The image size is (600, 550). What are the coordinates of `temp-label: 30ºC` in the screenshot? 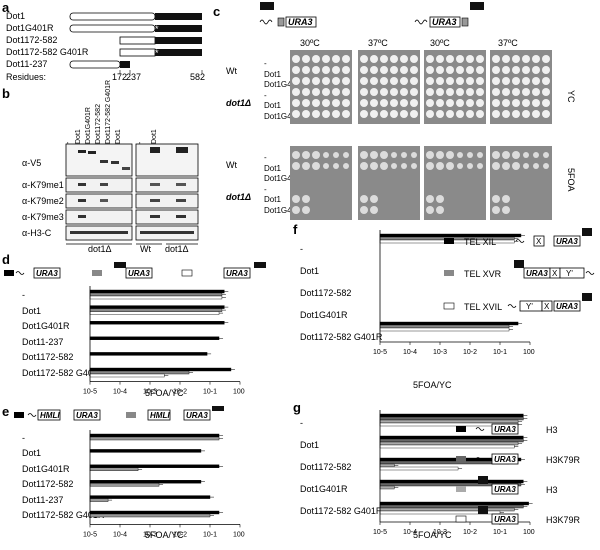 It's located at (440, 43).